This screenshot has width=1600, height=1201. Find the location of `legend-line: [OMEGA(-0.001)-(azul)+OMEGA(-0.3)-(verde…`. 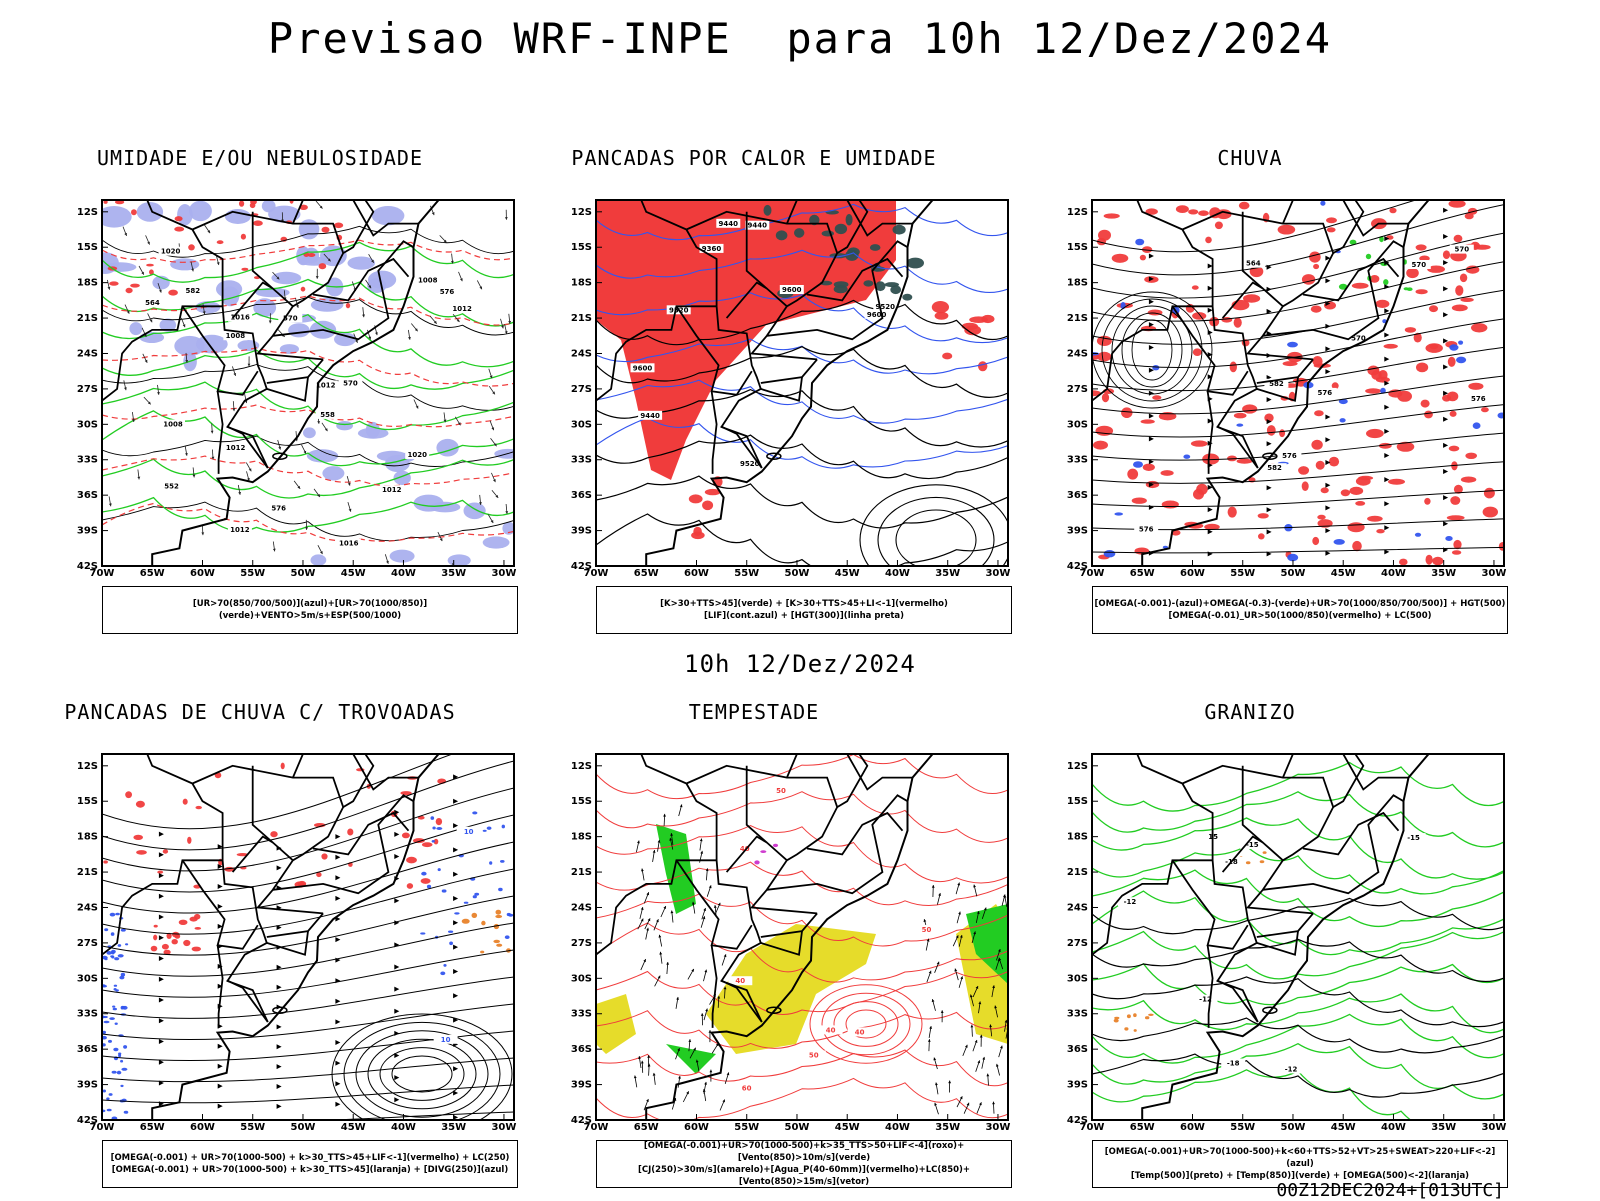

legend-line: [OMEGA(-0.001)-(azul)+OMEGA(-0.3)-(verde… is located at coordinates (1300, 604).